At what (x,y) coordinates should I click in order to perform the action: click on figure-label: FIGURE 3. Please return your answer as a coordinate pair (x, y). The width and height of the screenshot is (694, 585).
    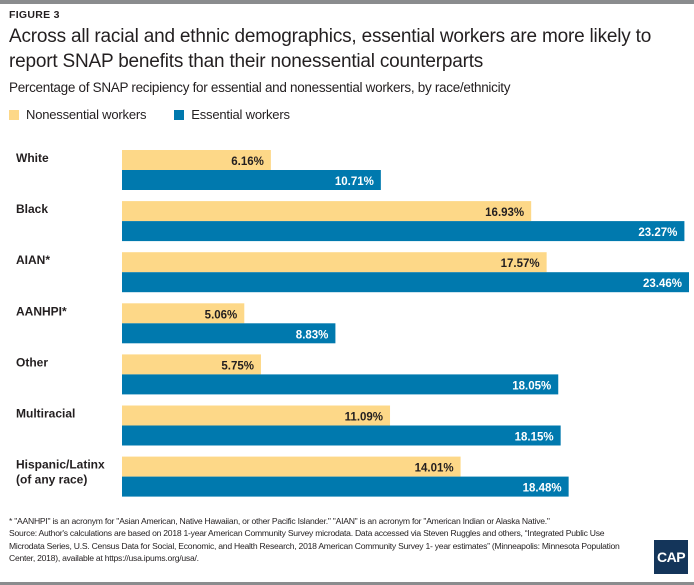
    Looking at the image, I should click on (34, 15).